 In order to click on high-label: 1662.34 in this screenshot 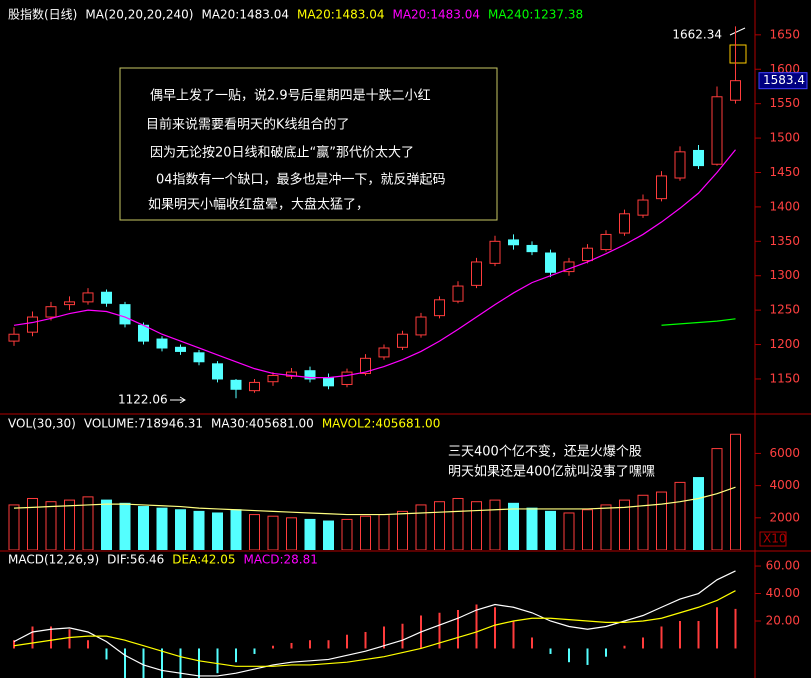, I will do `click(697, 35)`.